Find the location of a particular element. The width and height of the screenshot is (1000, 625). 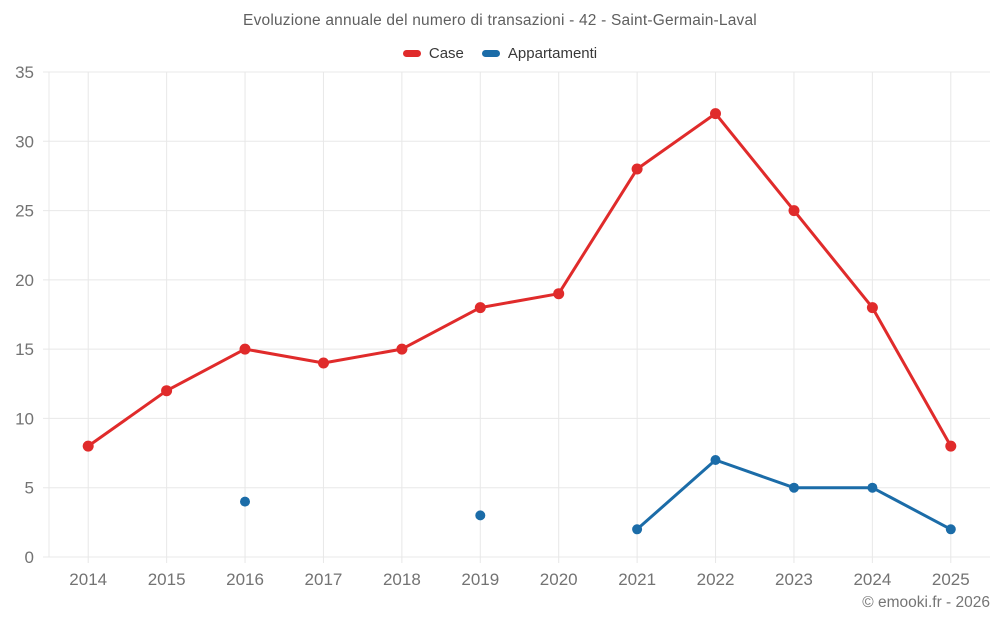

x-tick-label: 2018 is located at coordinates (402, 579).